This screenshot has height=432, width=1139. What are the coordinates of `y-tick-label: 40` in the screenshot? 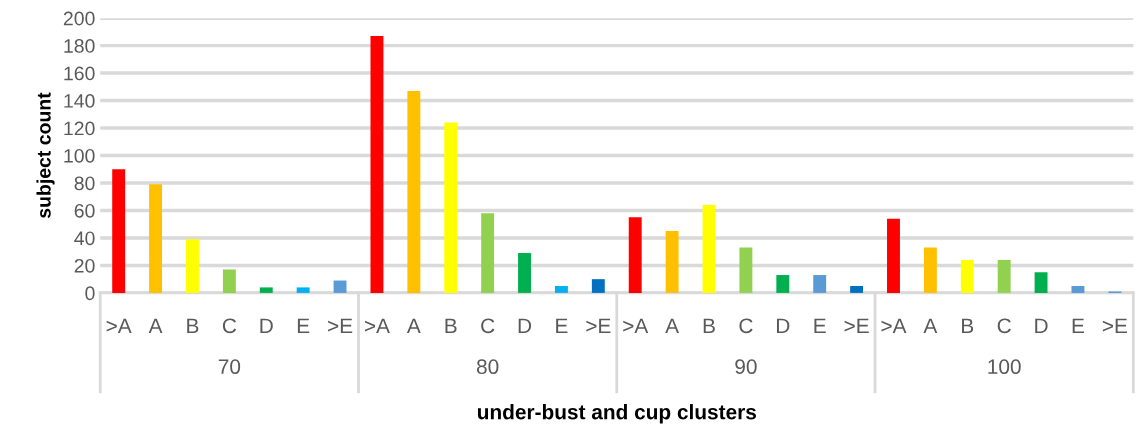 It's located at (84, 238).